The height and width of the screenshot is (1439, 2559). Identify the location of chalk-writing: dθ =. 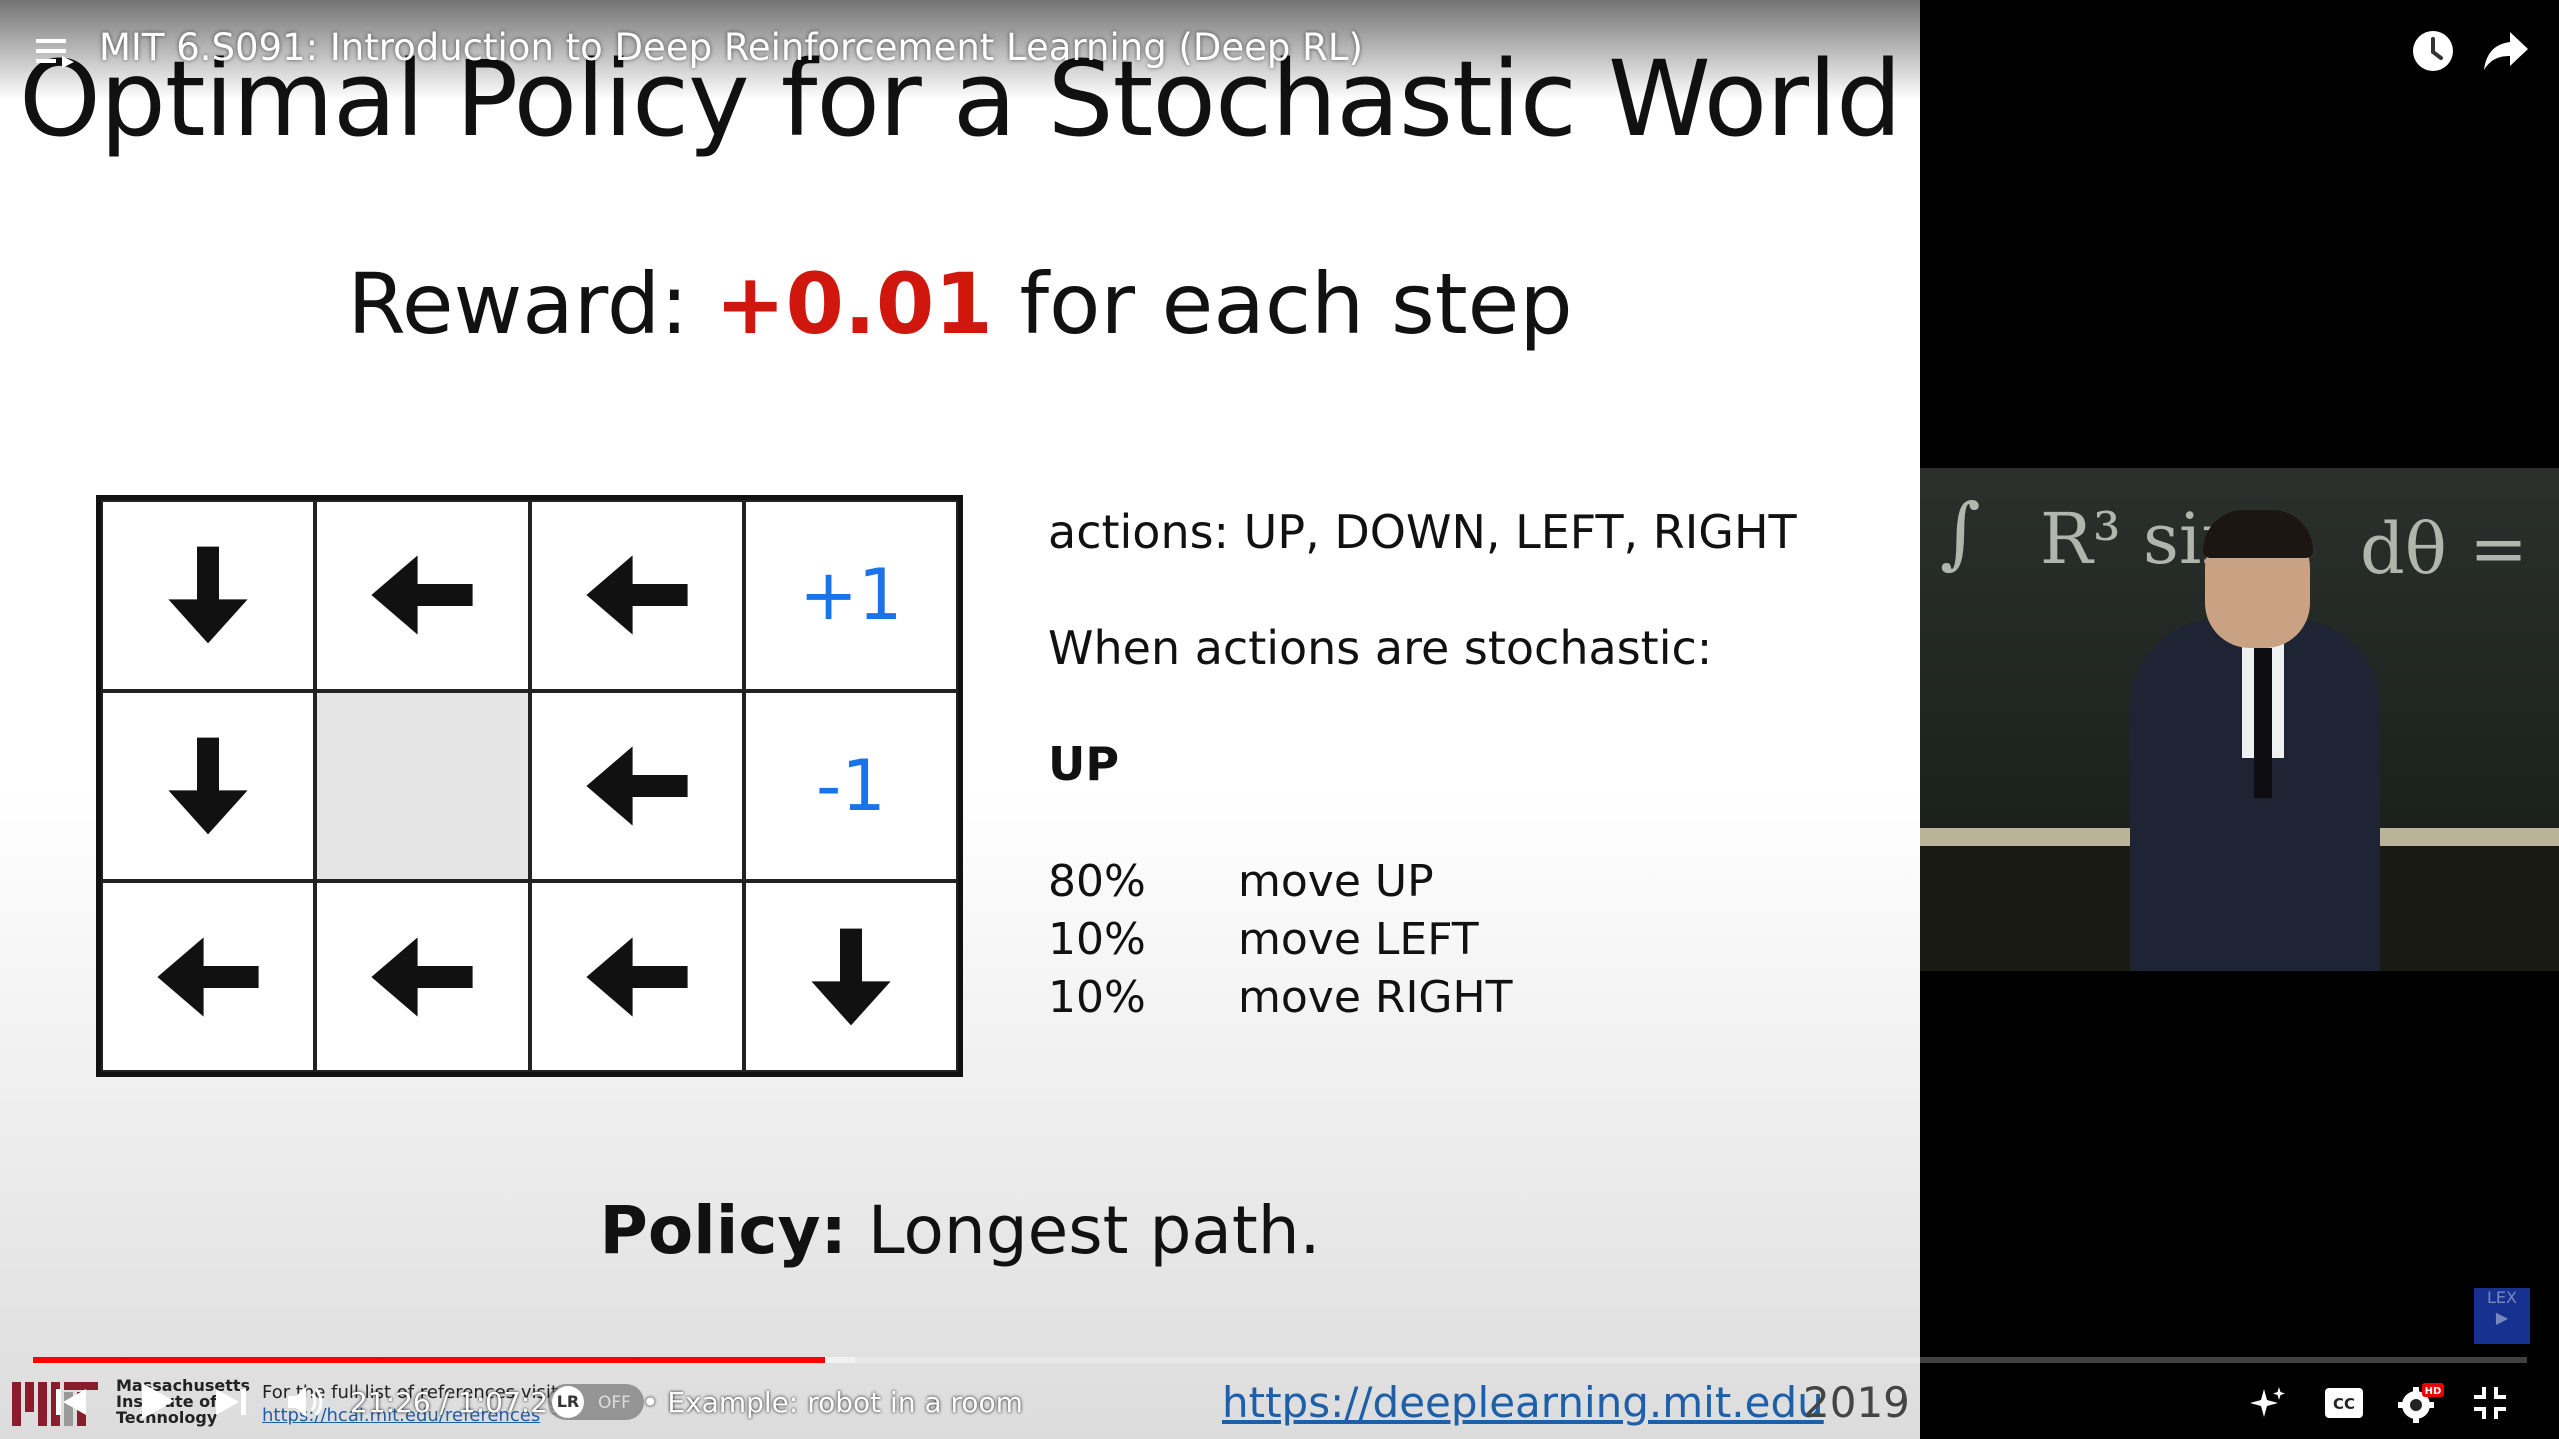
(2444, 549).